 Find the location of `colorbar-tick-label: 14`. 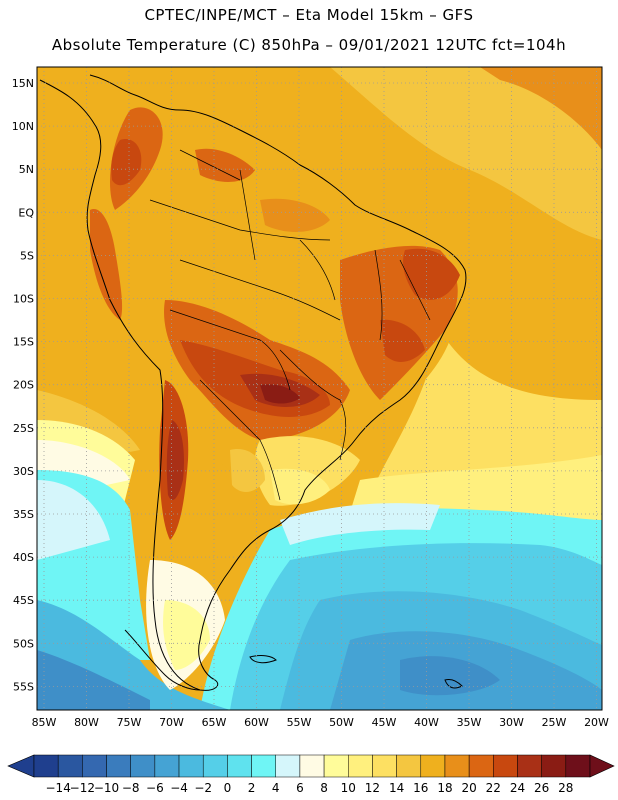

colorbar-tick-label: 14 is located at coordinates (396, 788).